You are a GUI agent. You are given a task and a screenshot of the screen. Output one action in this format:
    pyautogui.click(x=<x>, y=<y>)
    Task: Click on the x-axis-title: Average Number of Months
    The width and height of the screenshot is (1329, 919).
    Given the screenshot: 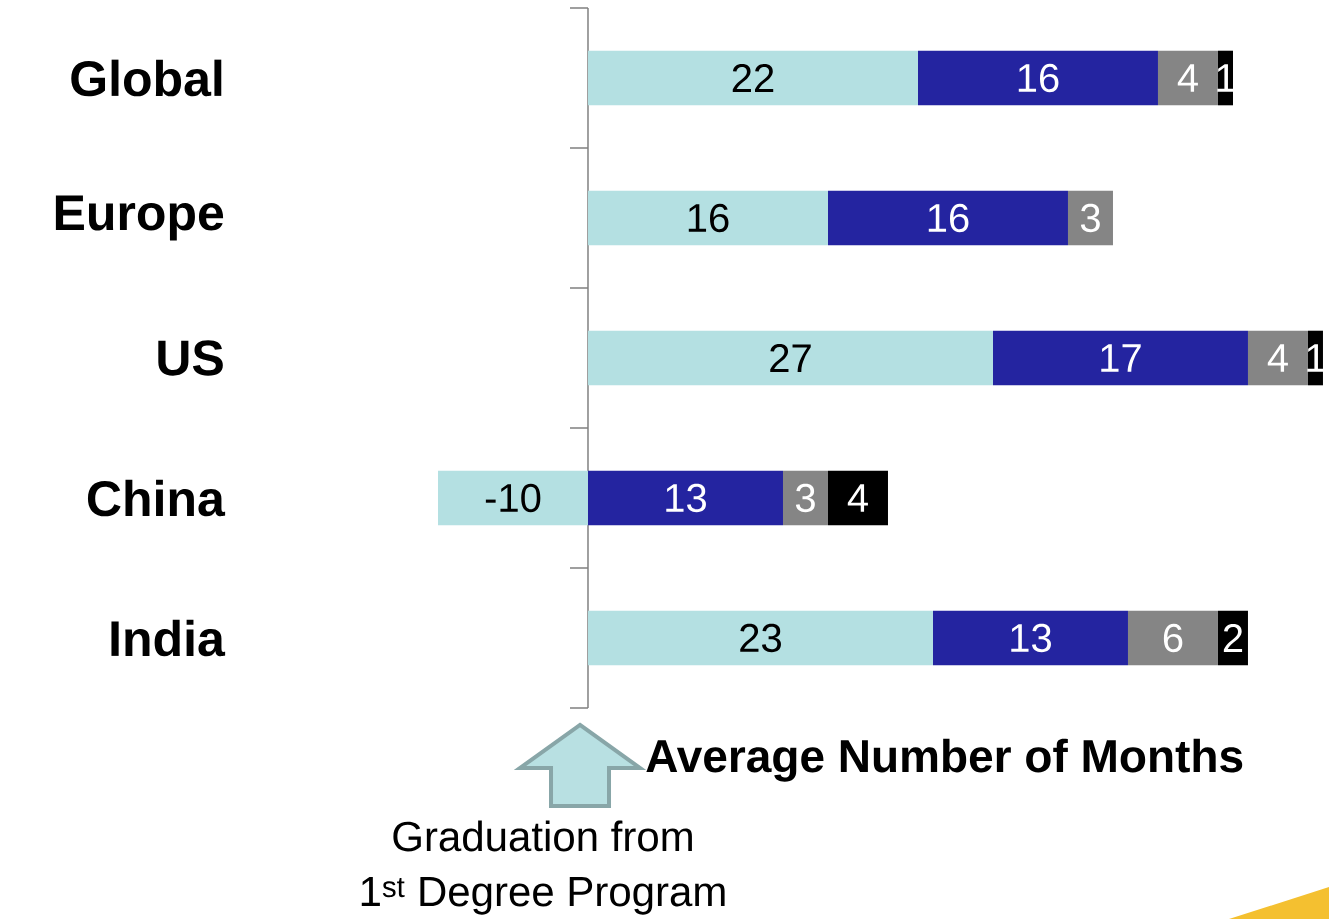 What is the action you would take?
    pyautogui.click(x=944, y=760)
    